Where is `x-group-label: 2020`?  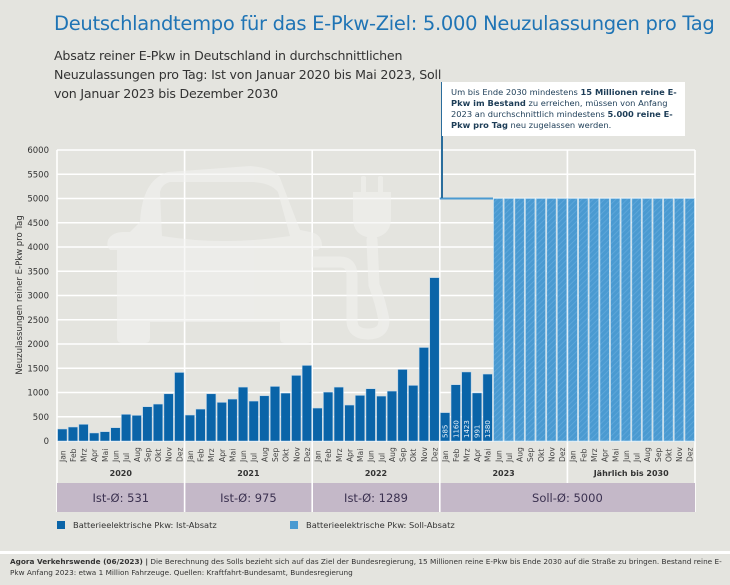
x-group-label: 2020 is located at coordinates (121, 473).